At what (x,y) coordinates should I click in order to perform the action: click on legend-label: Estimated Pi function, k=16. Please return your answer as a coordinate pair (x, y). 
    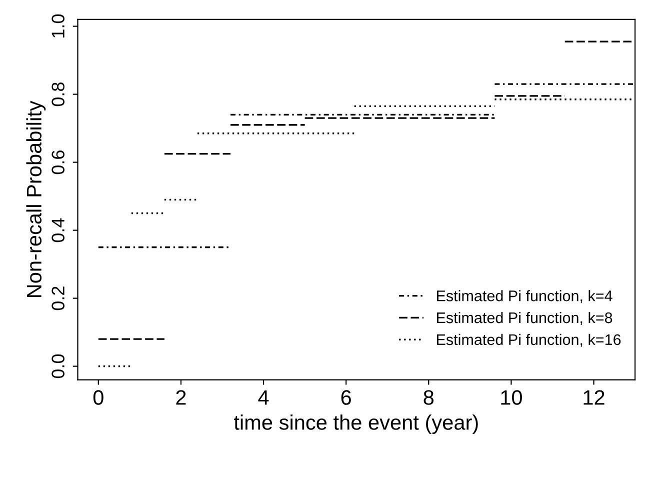
    Looking at the image, I should click on (528, 340).